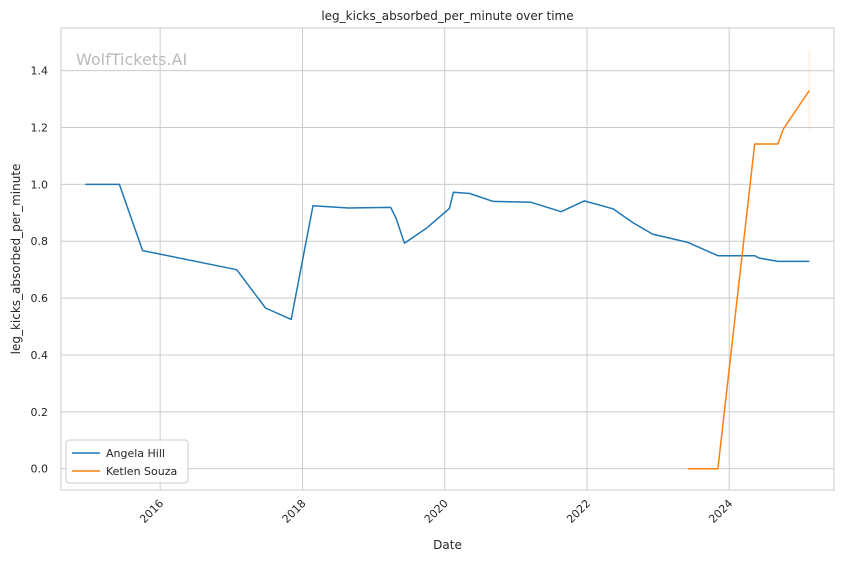  Describe the element at coordinates (141, 471) in the screenshot. I see `legend-label-ketlen-souza: Ketlen Souza` at that location.